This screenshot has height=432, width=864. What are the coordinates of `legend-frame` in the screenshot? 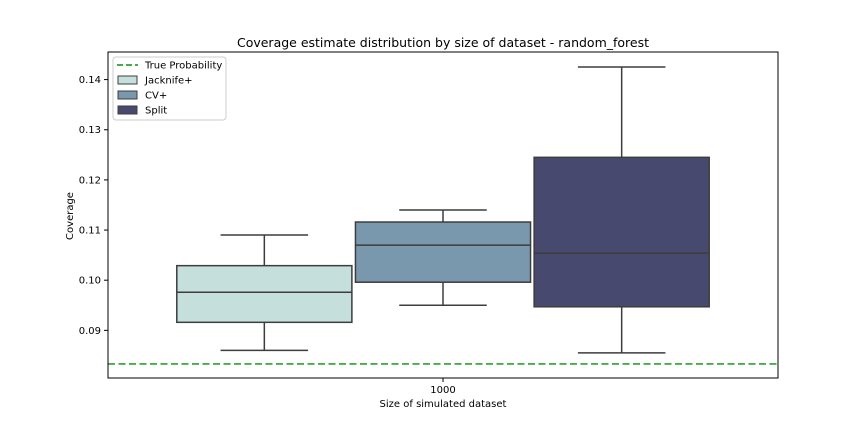 It's located at (169, 88).